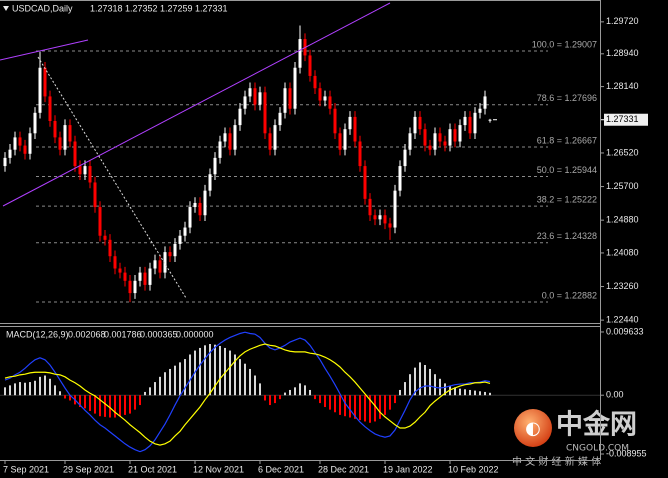 This screenshot has height=478, width=668. Describe the element at coordinates (622, 21) in the screenshot. I see `y-tick-label: 1.29720` at that location.